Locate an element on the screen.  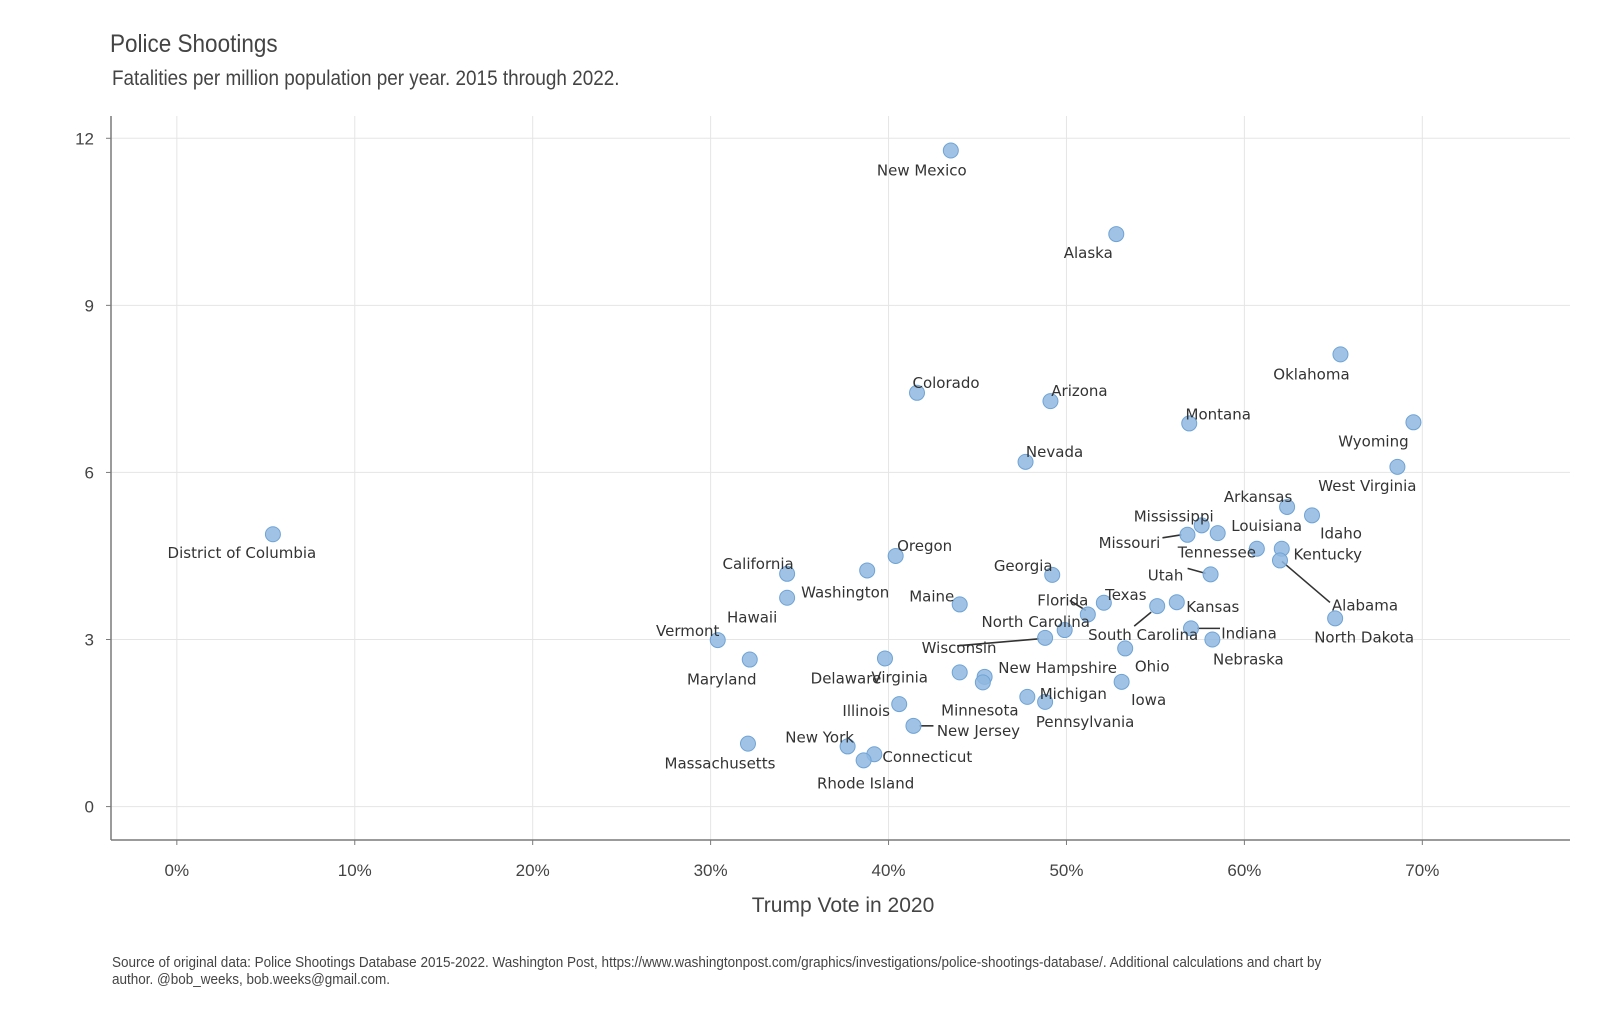
point-label: Kentucky is located at coordinates (1328, 555).